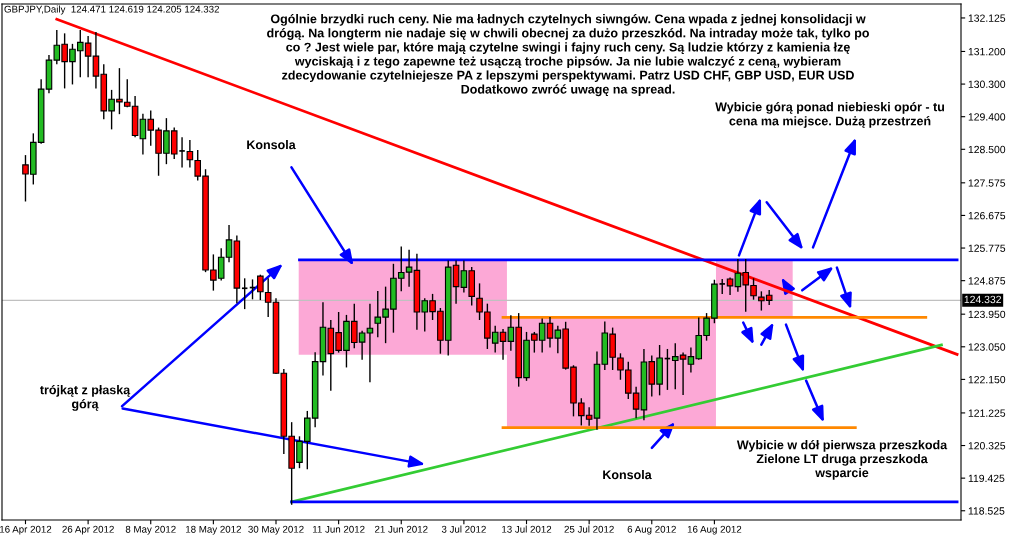  What do you see at coordinates (987, 117) in the screenshot?
I see `y-tick-label: 129.400` at bounding box center [987, 117].